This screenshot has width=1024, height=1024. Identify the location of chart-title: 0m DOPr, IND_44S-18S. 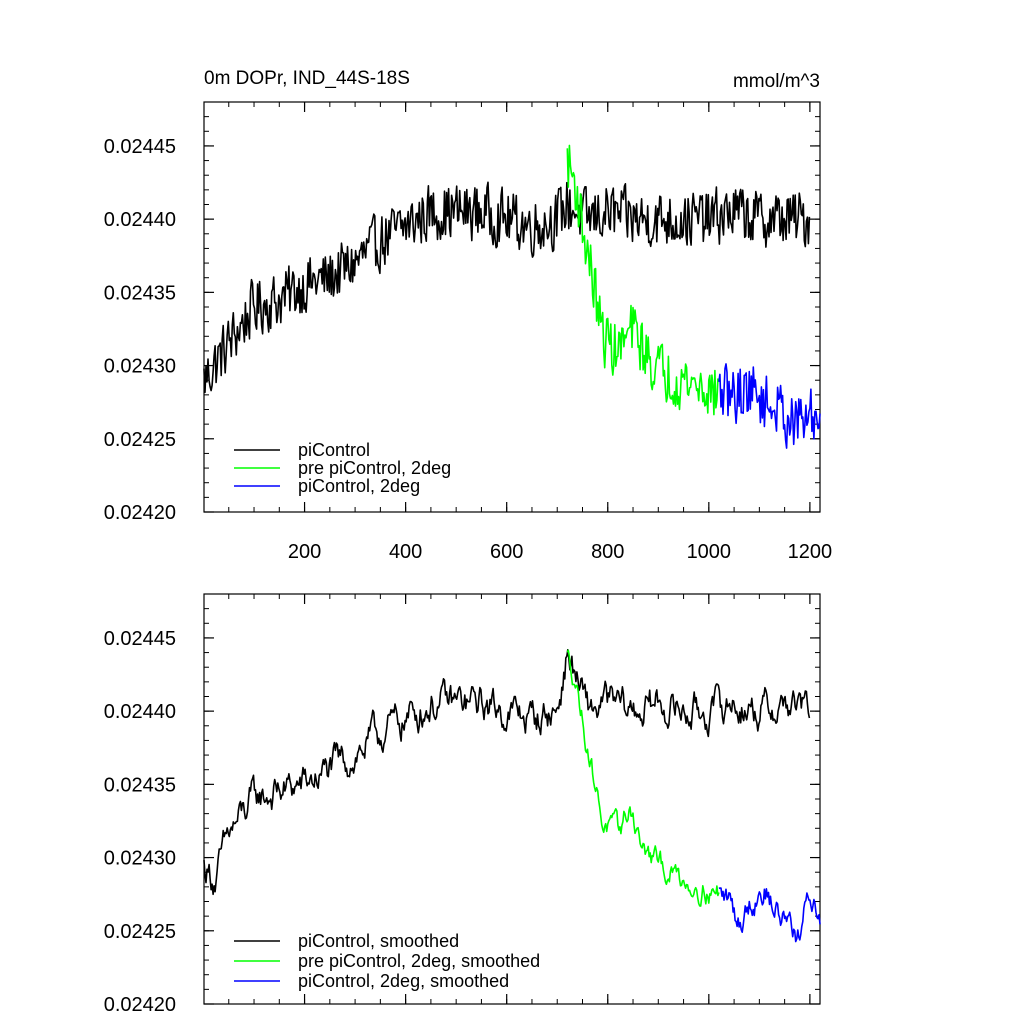
(307, 78).